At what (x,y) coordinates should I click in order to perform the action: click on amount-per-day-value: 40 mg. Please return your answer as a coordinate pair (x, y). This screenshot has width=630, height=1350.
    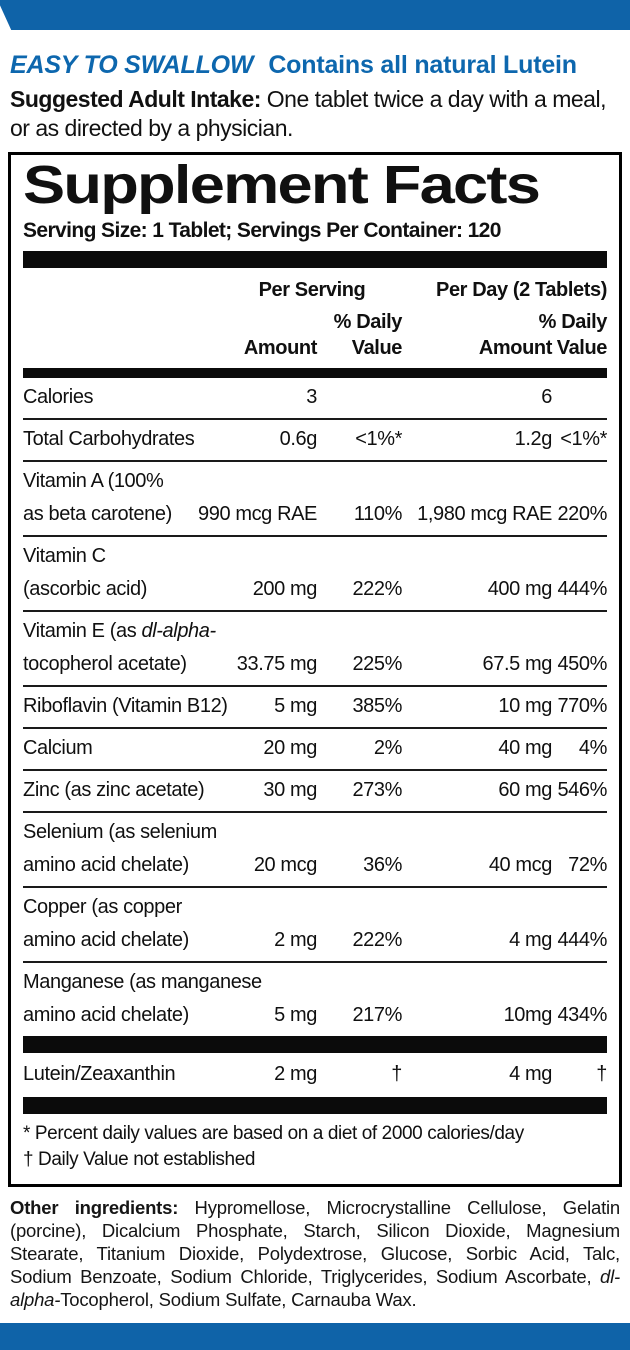
    Looking at the image, I should click on (525, 747).